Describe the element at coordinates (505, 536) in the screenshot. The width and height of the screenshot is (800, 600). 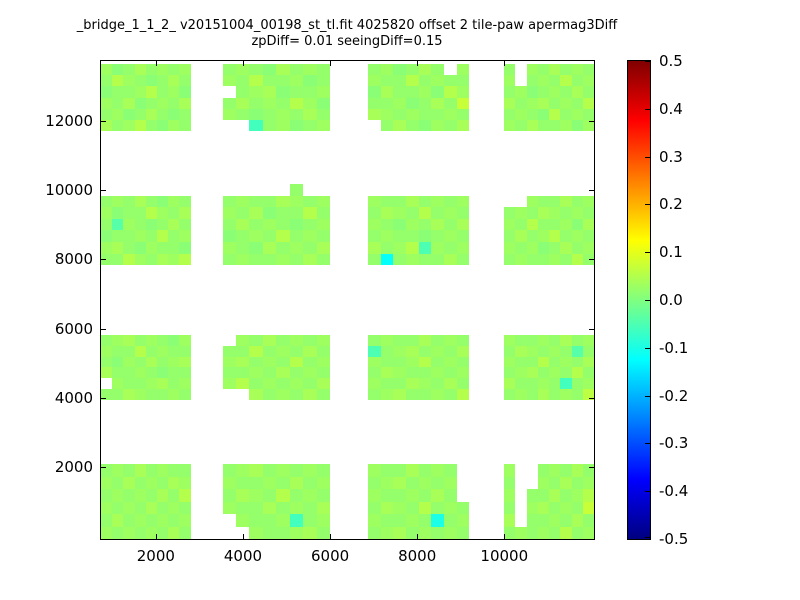
I see `x-tick-mark` at that location.